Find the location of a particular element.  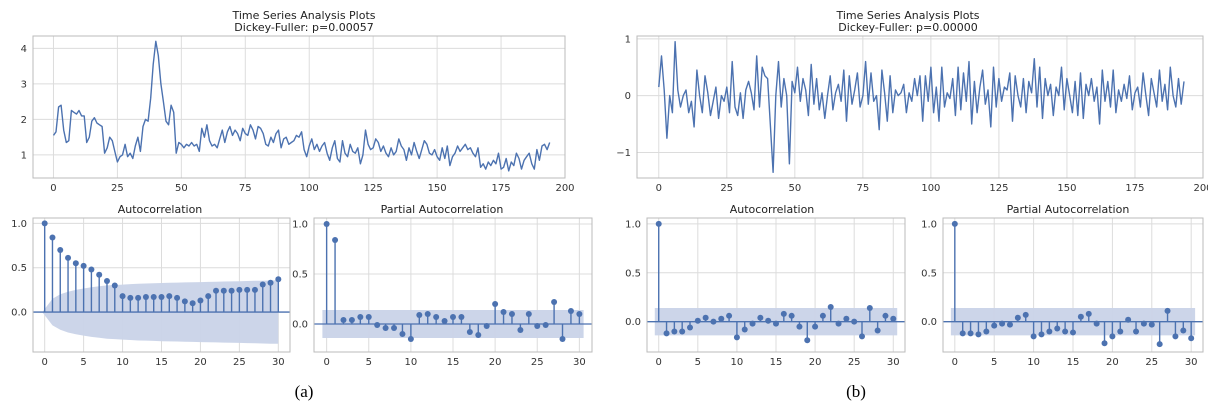

x-tick-label: 150 is located at coordinates (1066, 188).